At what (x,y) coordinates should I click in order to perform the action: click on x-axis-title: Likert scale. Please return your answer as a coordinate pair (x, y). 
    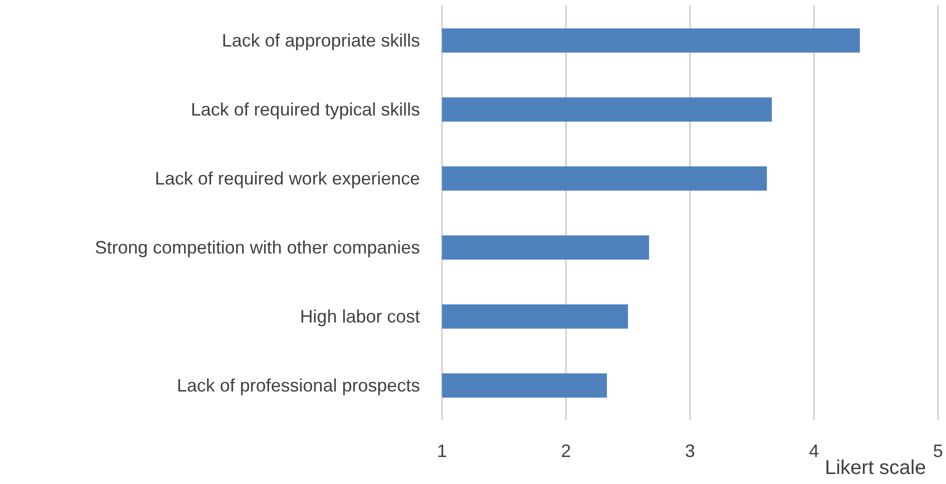
    Looking at the image, I should click on (875, 468).